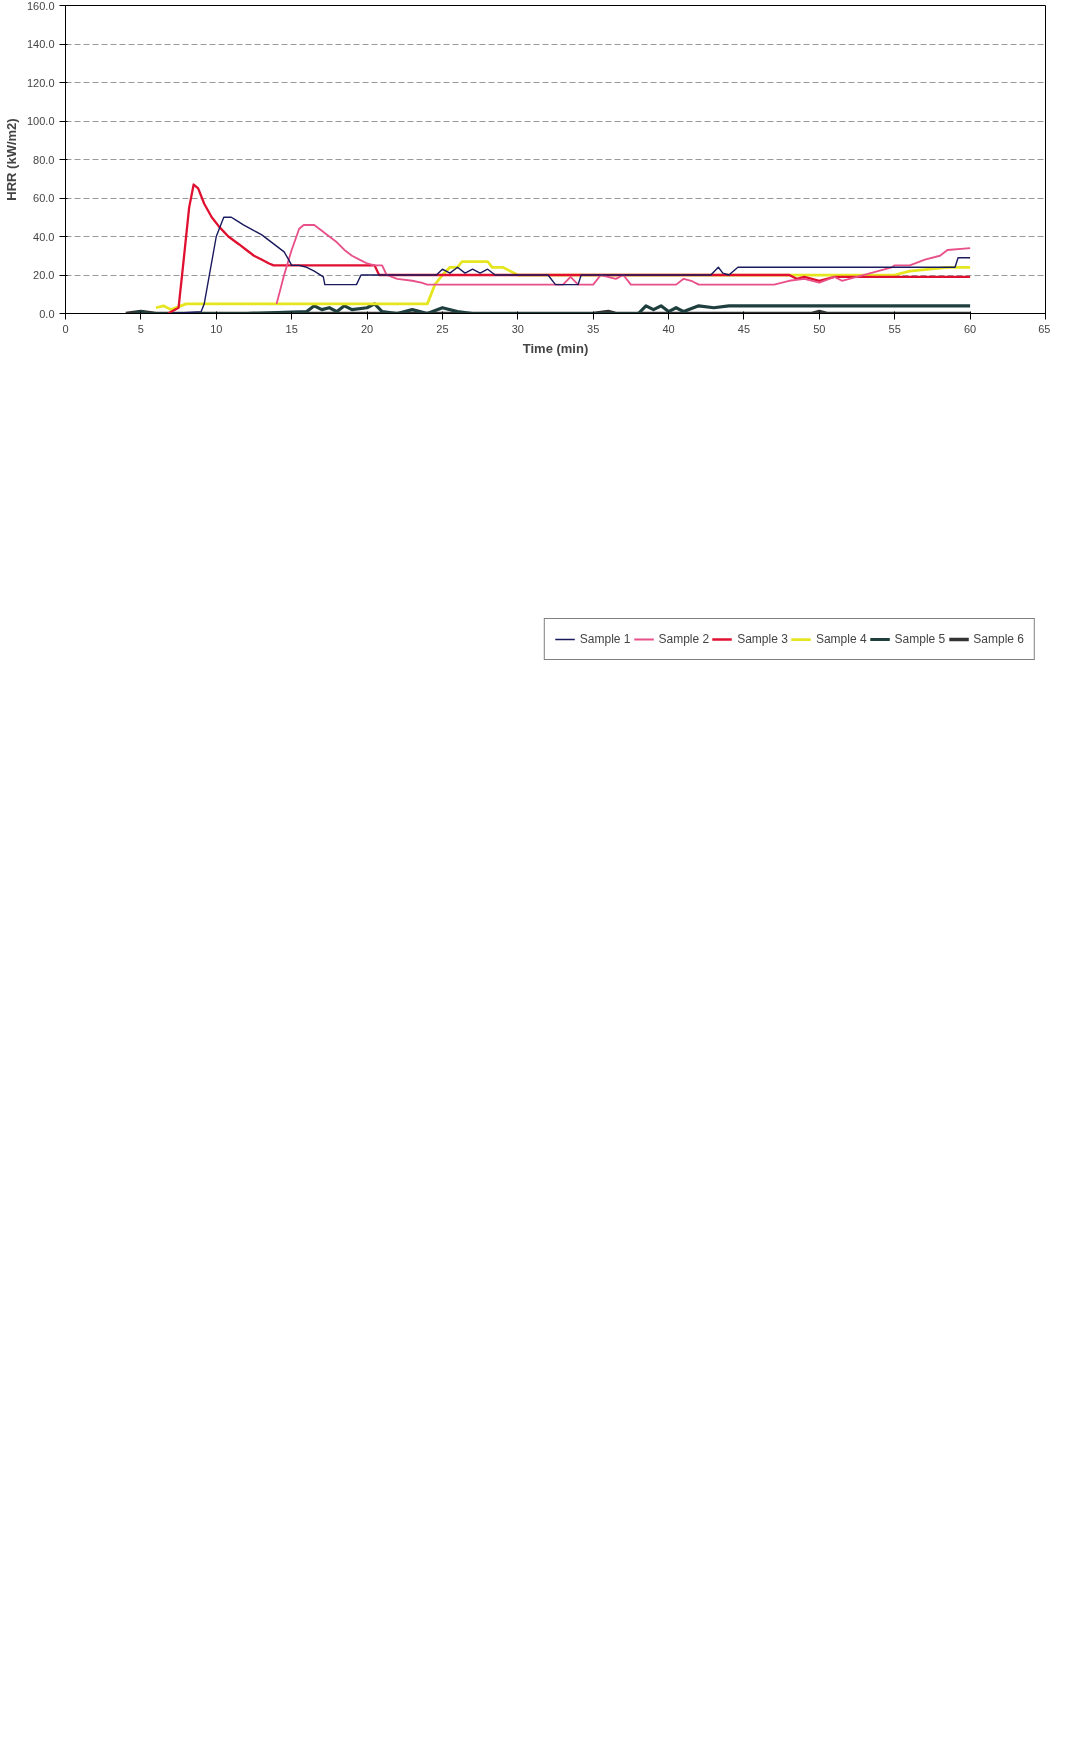 This screenshot has height=1753, width=1066. I want to click on y-tick-label: 60.0, so click(44, 198).